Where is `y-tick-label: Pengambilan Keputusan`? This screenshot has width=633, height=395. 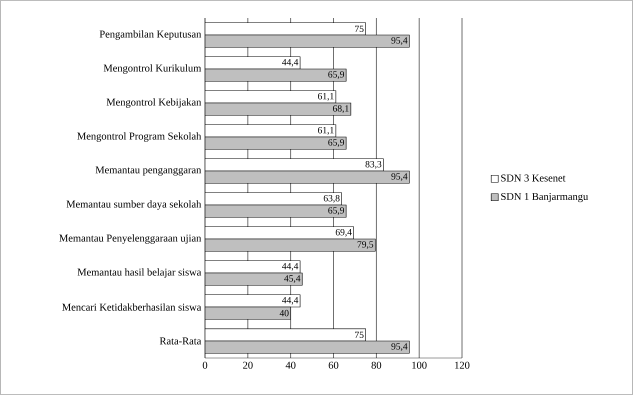
y-tick-label: Pengambilan Keputusan is located at coordinates (151, 35).